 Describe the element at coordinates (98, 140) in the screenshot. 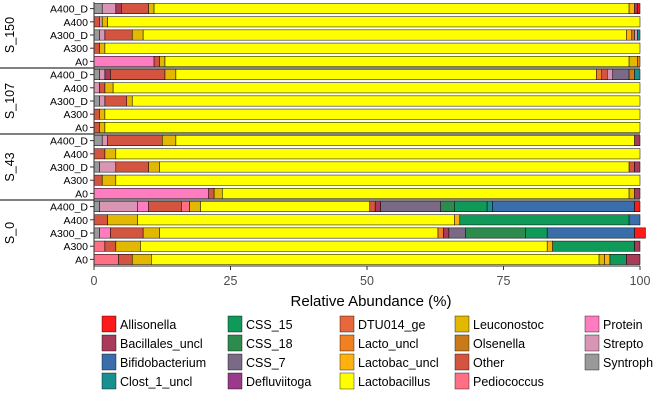

I see `bar-segment-S_43-A400_D-syntroph` at that location.